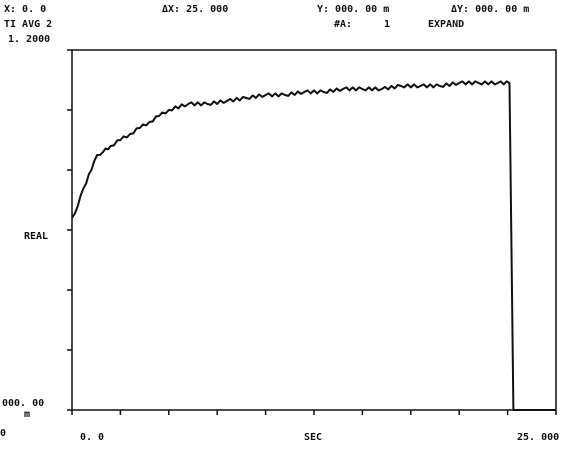 Image resolution: width=565 pixels, height=449 pixels. I want to click on dx-readout: ΔX: 25. 000, so click(195, 9).